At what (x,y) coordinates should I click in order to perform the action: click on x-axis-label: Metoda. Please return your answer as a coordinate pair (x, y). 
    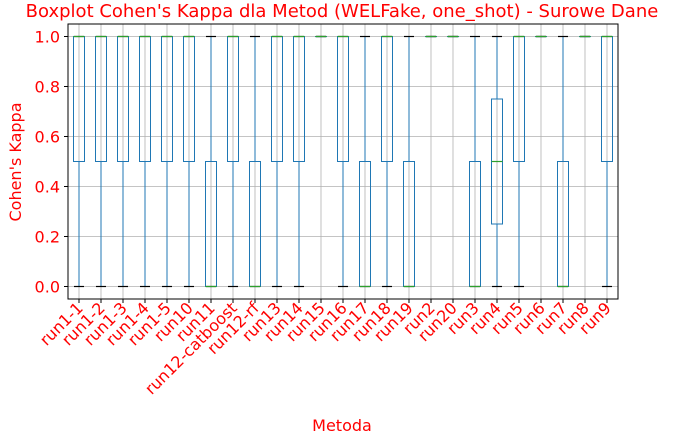
    Looking at the image, I should click on (342, 425).